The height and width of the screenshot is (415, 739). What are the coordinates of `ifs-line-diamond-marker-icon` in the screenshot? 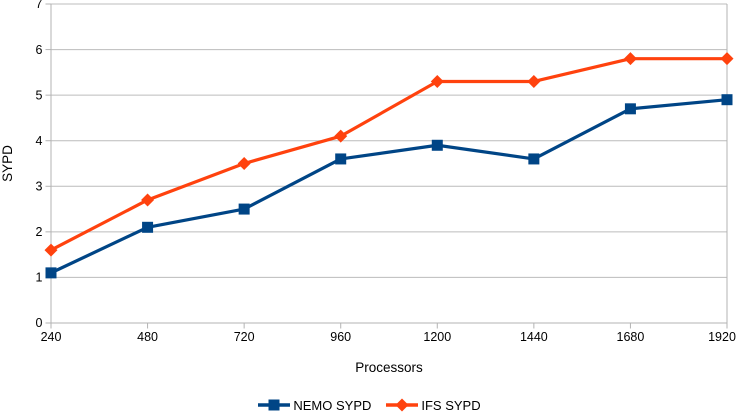 It's located at (402, 405).